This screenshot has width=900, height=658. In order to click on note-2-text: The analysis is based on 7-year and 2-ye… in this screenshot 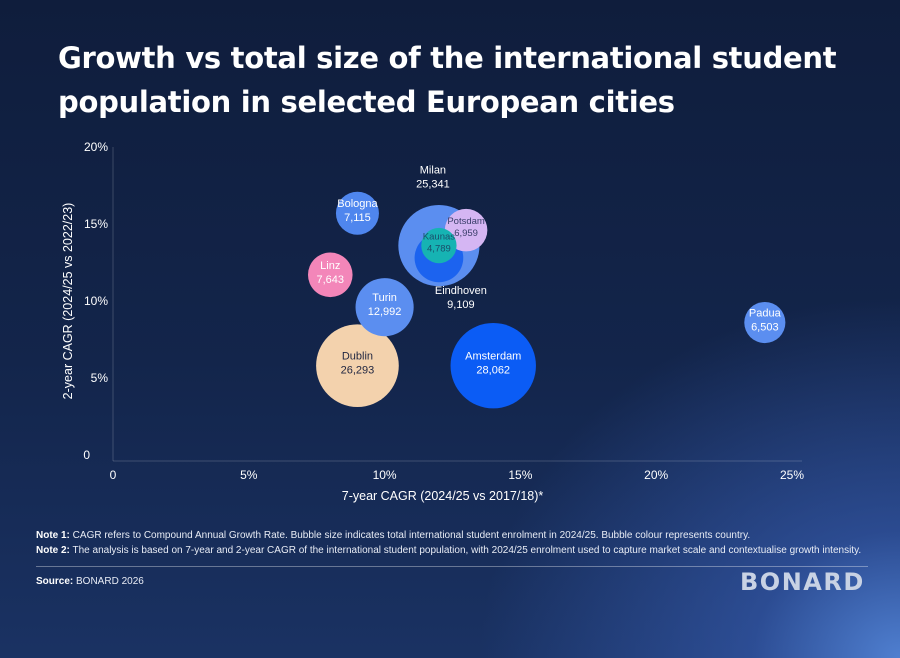, I will do `click(465, 550)`.